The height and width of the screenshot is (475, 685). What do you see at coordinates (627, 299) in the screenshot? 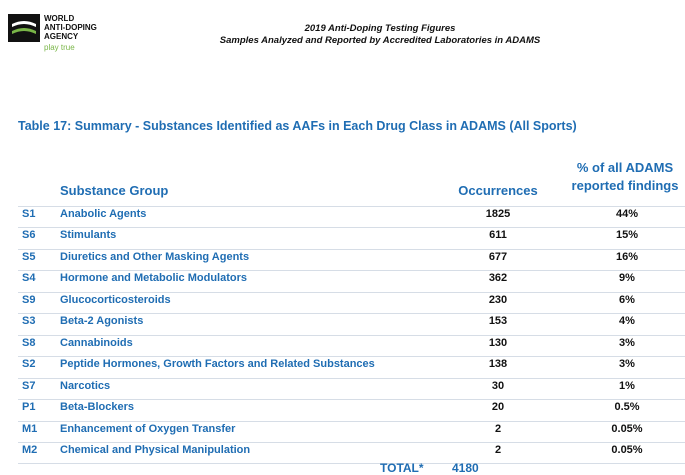
I see `row-percent: 6%` at bounding box center [627, 299].